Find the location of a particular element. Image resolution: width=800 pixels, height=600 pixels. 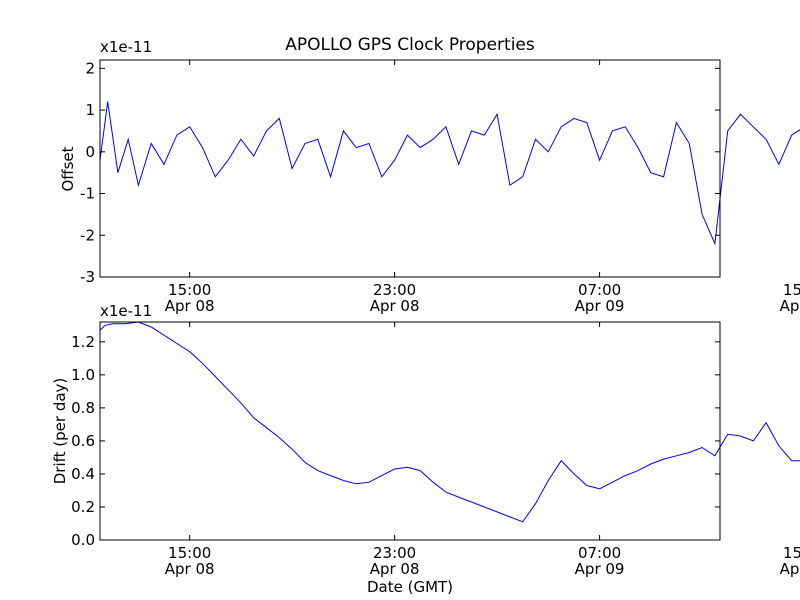

bottom-xtick-time-label: 07:00 is located at coordinates (599, 553).